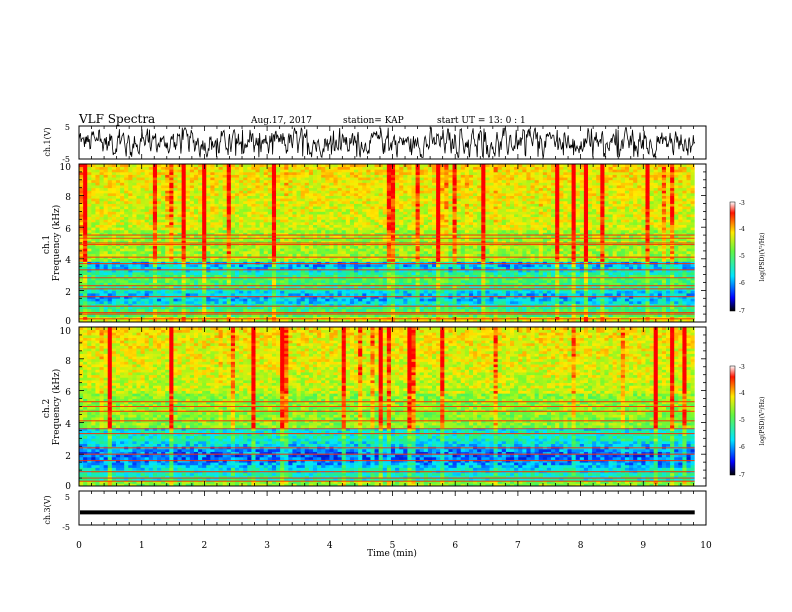 This screenshot has width=792, height=612. I want to click on header-date: Aug.17, 2017, so click(281, 121).